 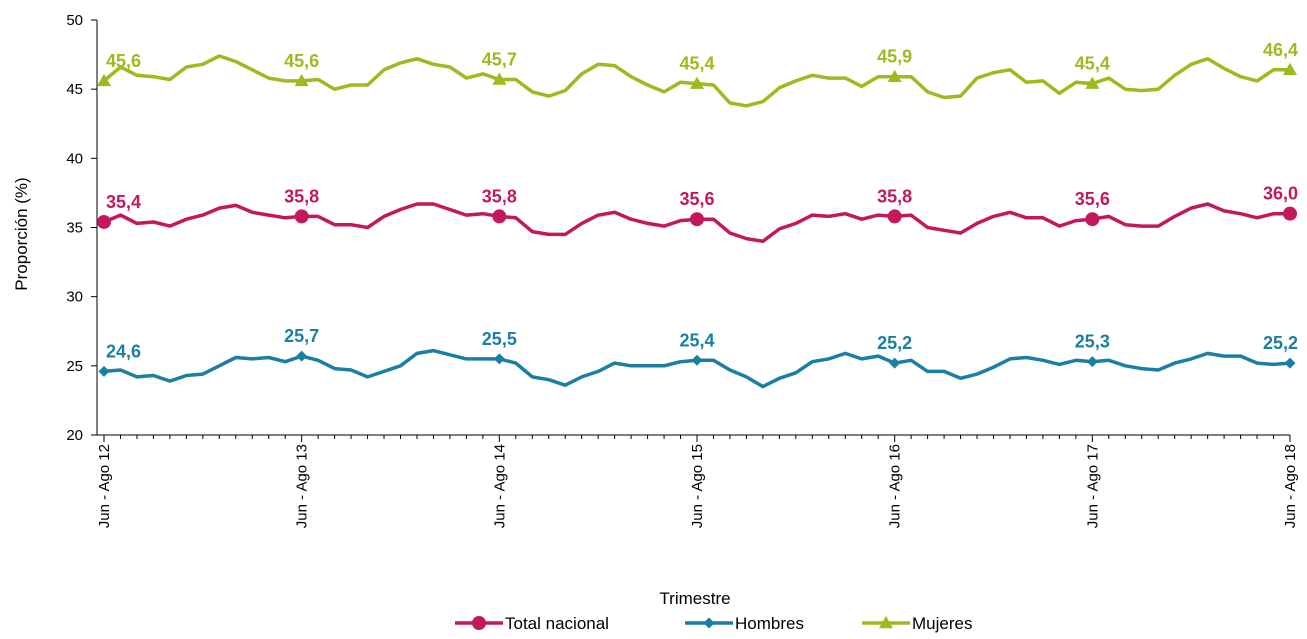 What do you see at coordinates (301, 336) in the screenshot?
I see `data-label-hombres: 25,7` at bounding box center [301, 336].